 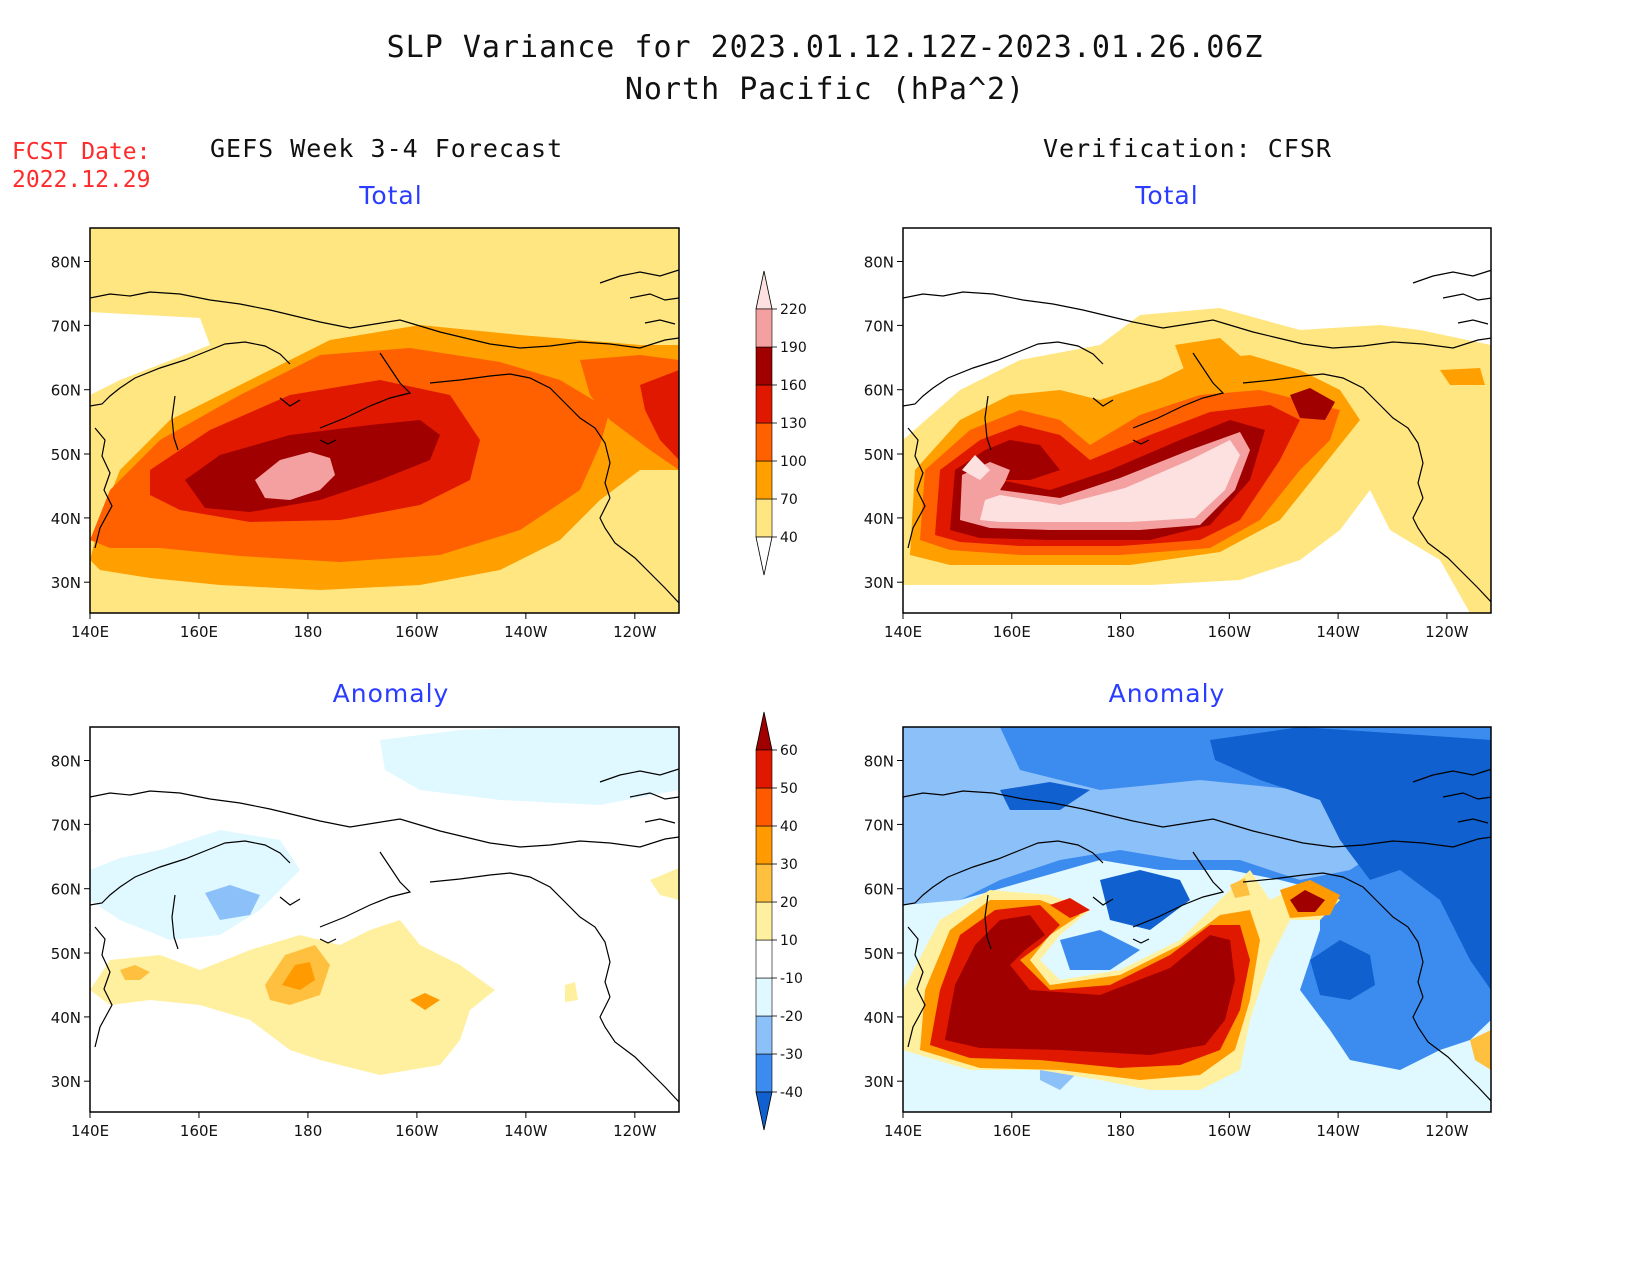 What do you see at coordinates (789, 903) in the screenshot?
I see `colorbar-anomaly-label: 20` at bounding box center [789, 903].